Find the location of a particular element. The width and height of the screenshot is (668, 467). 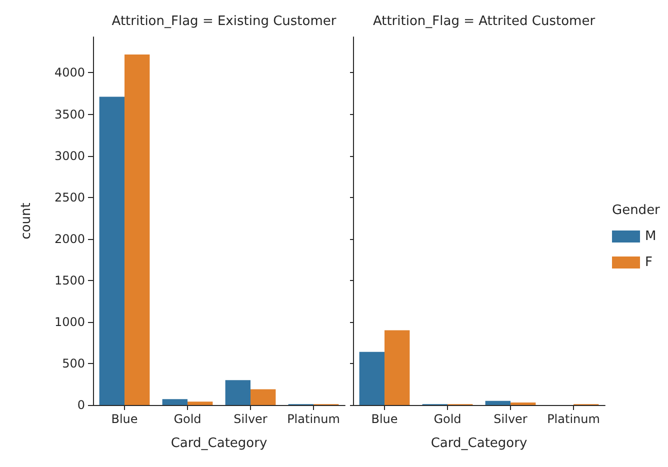

y-tick-label: 2500 is located at coordinates (69, 197).